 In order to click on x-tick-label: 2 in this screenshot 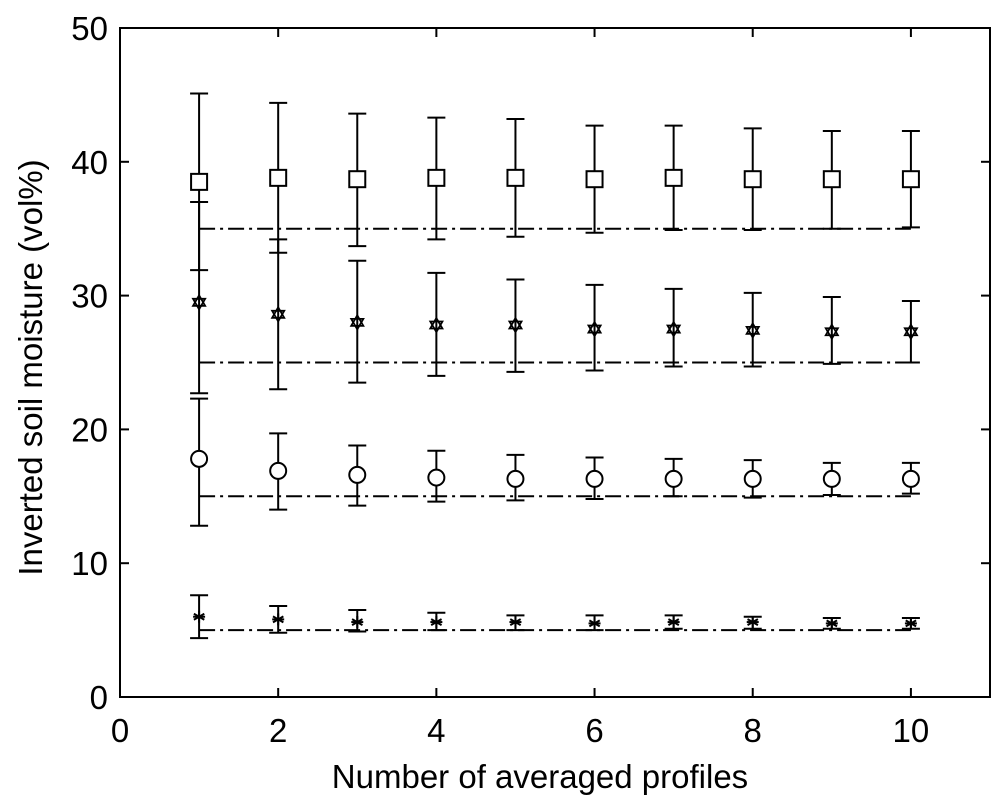, I will do `click(278, 730)`.